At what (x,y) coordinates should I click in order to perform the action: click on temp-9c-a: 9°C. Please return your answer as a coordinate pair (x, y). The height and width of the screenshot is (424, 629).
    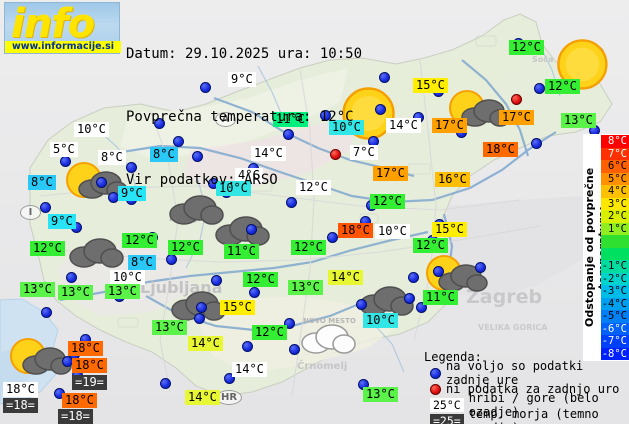
    Looking at the image, I should click on (132, 193).